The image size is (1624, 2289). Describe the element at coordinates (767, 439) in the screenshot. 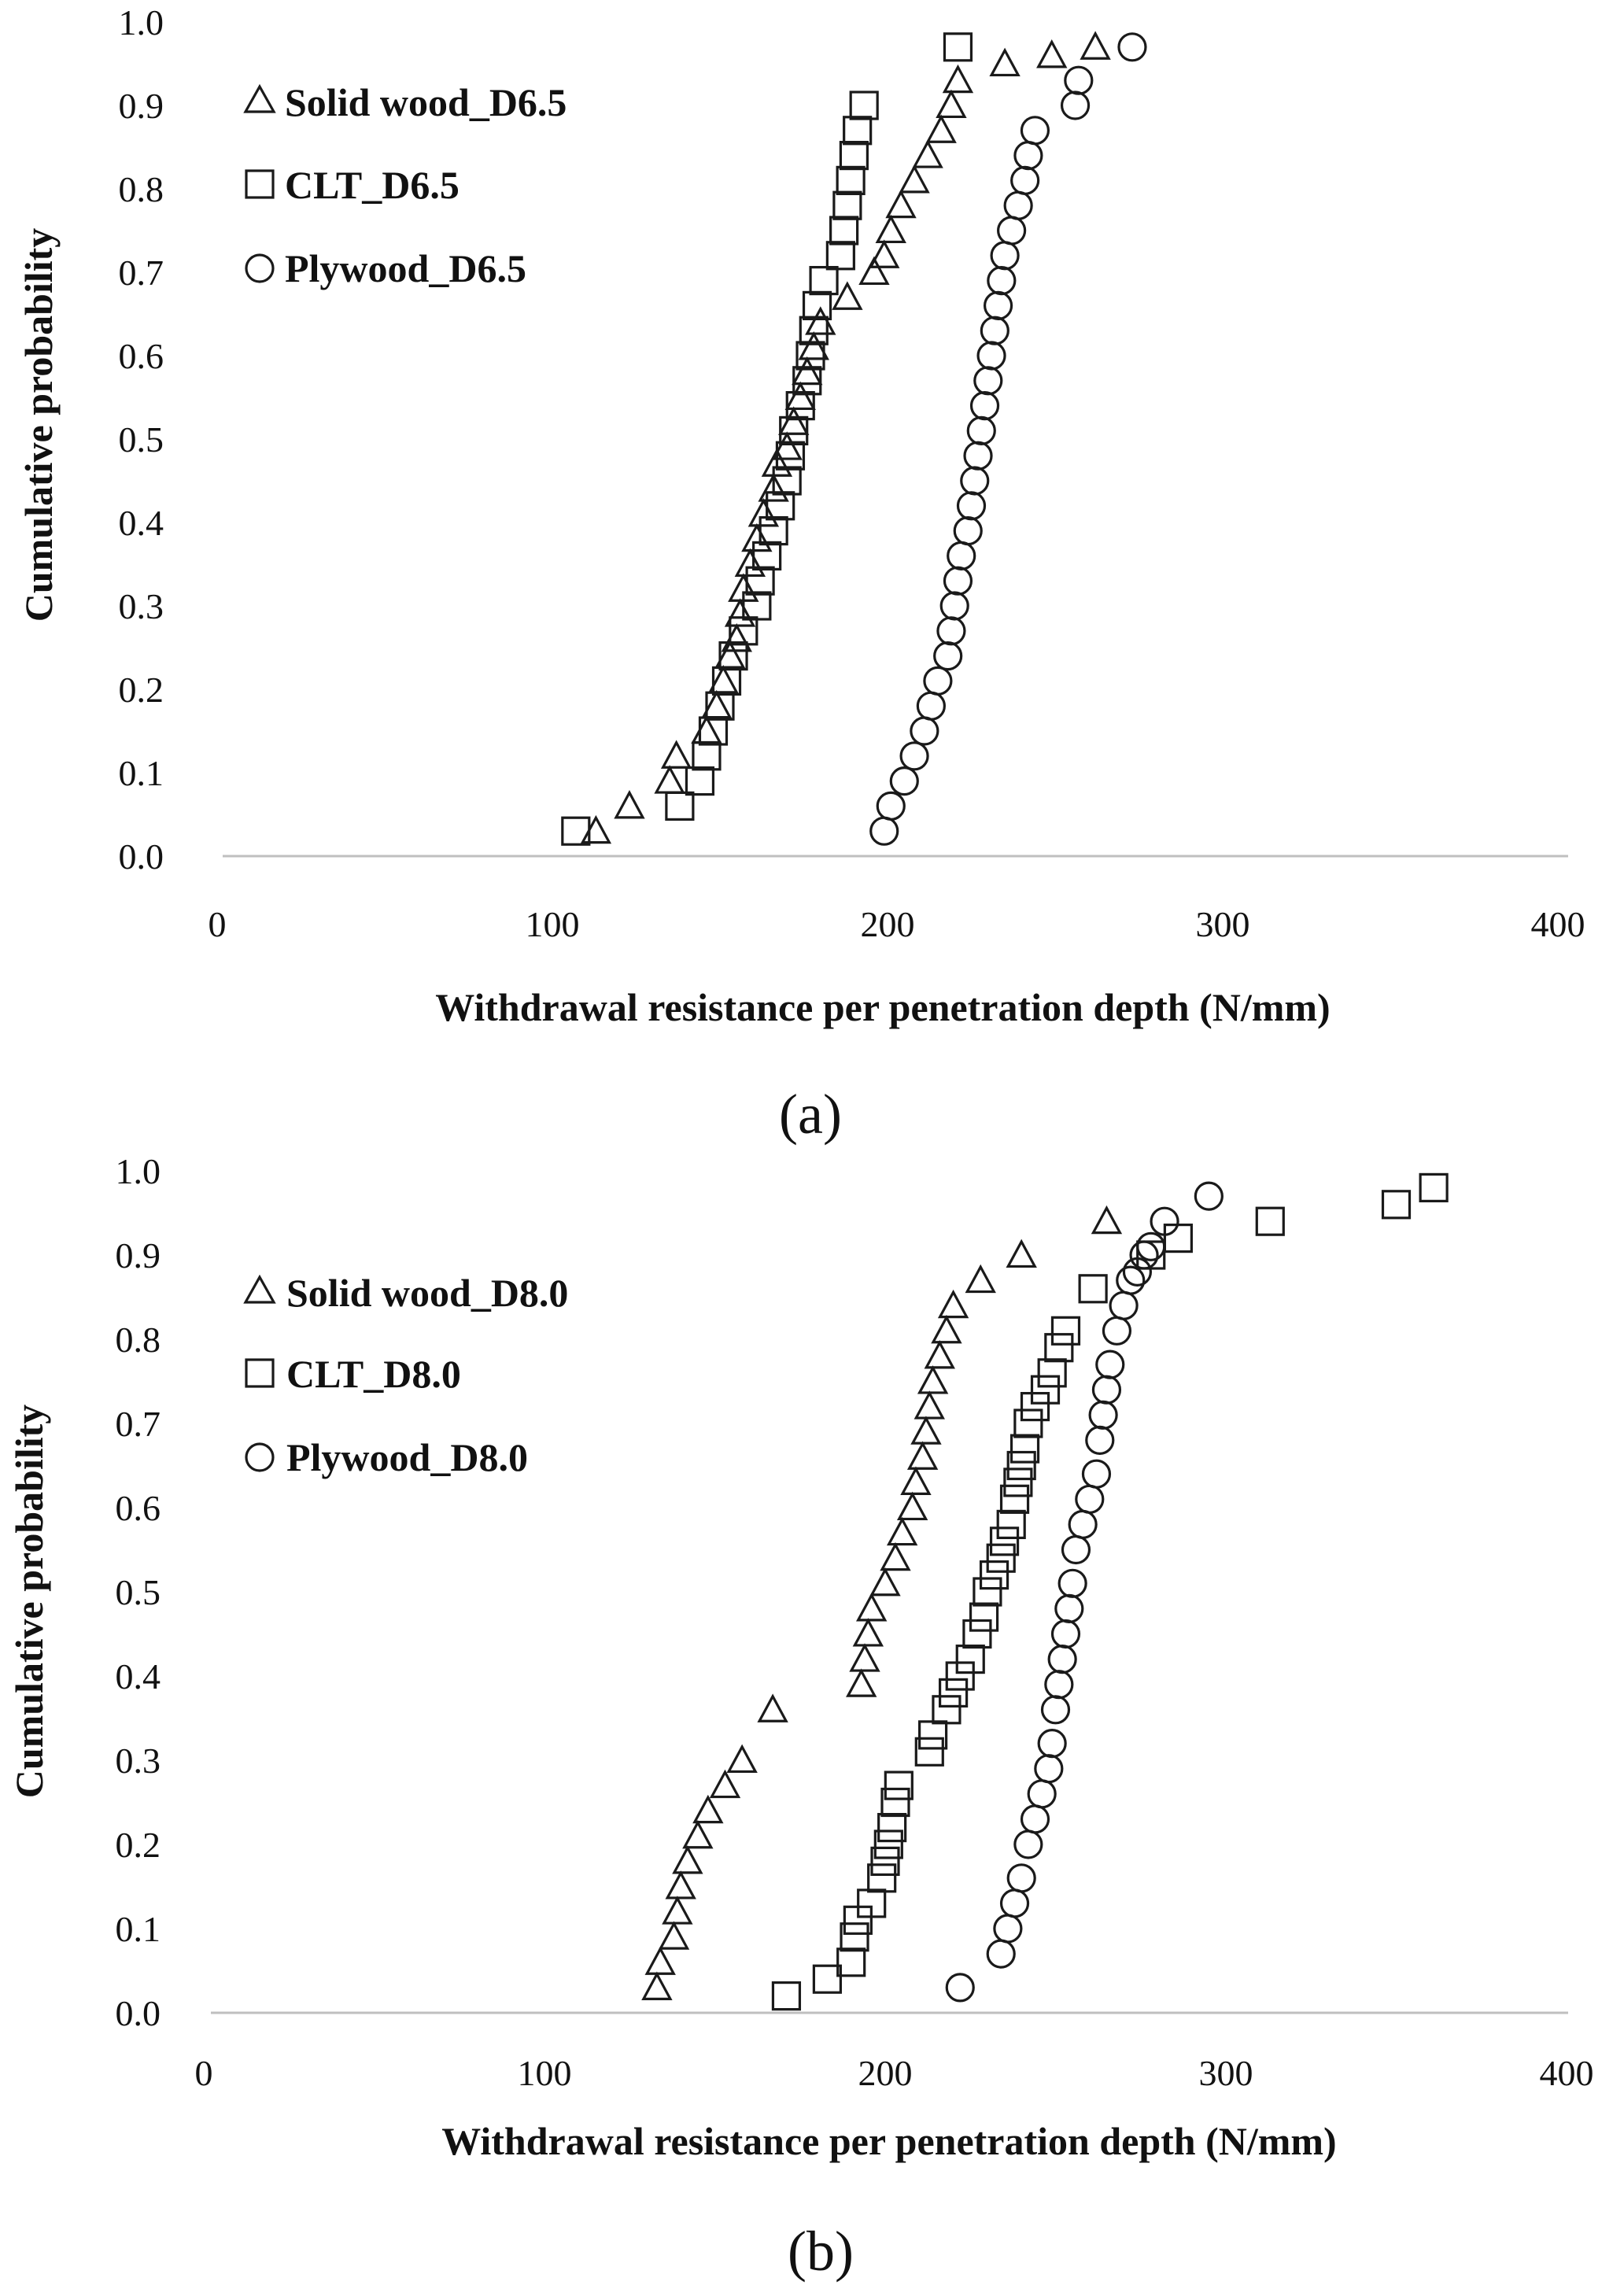

I see `panel-a-series-square` at that location.